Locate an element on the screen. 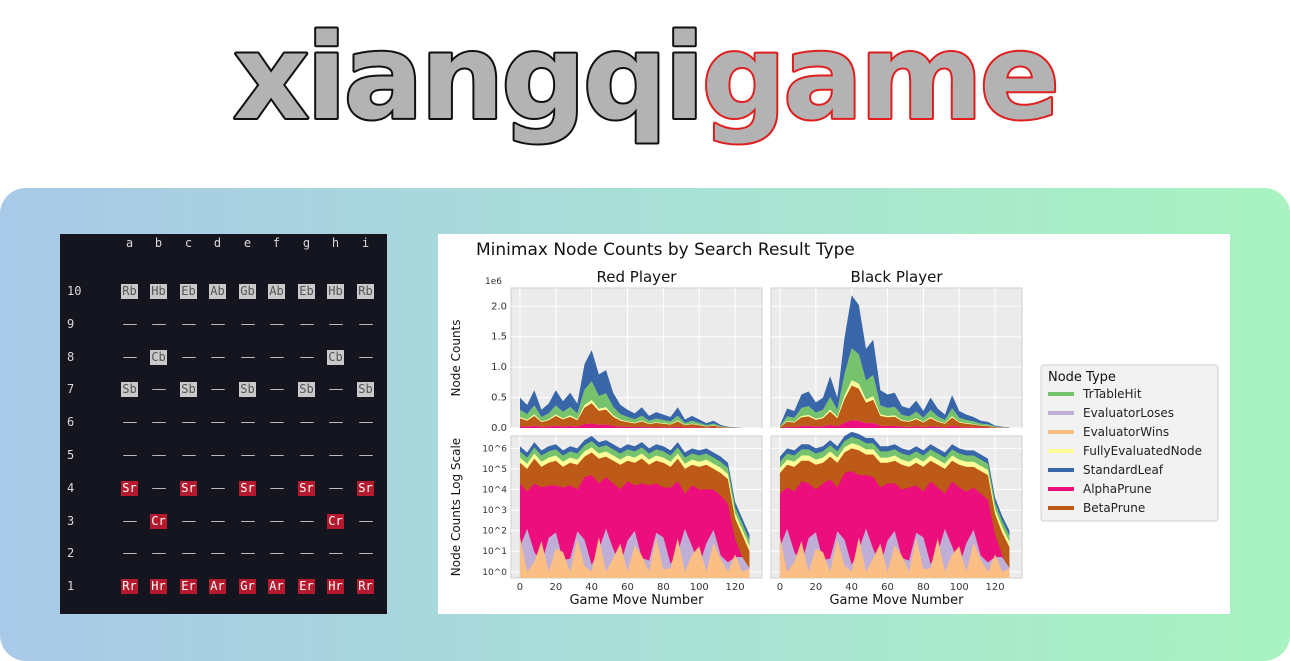  legend-box is located at coordinates (1129, 443).